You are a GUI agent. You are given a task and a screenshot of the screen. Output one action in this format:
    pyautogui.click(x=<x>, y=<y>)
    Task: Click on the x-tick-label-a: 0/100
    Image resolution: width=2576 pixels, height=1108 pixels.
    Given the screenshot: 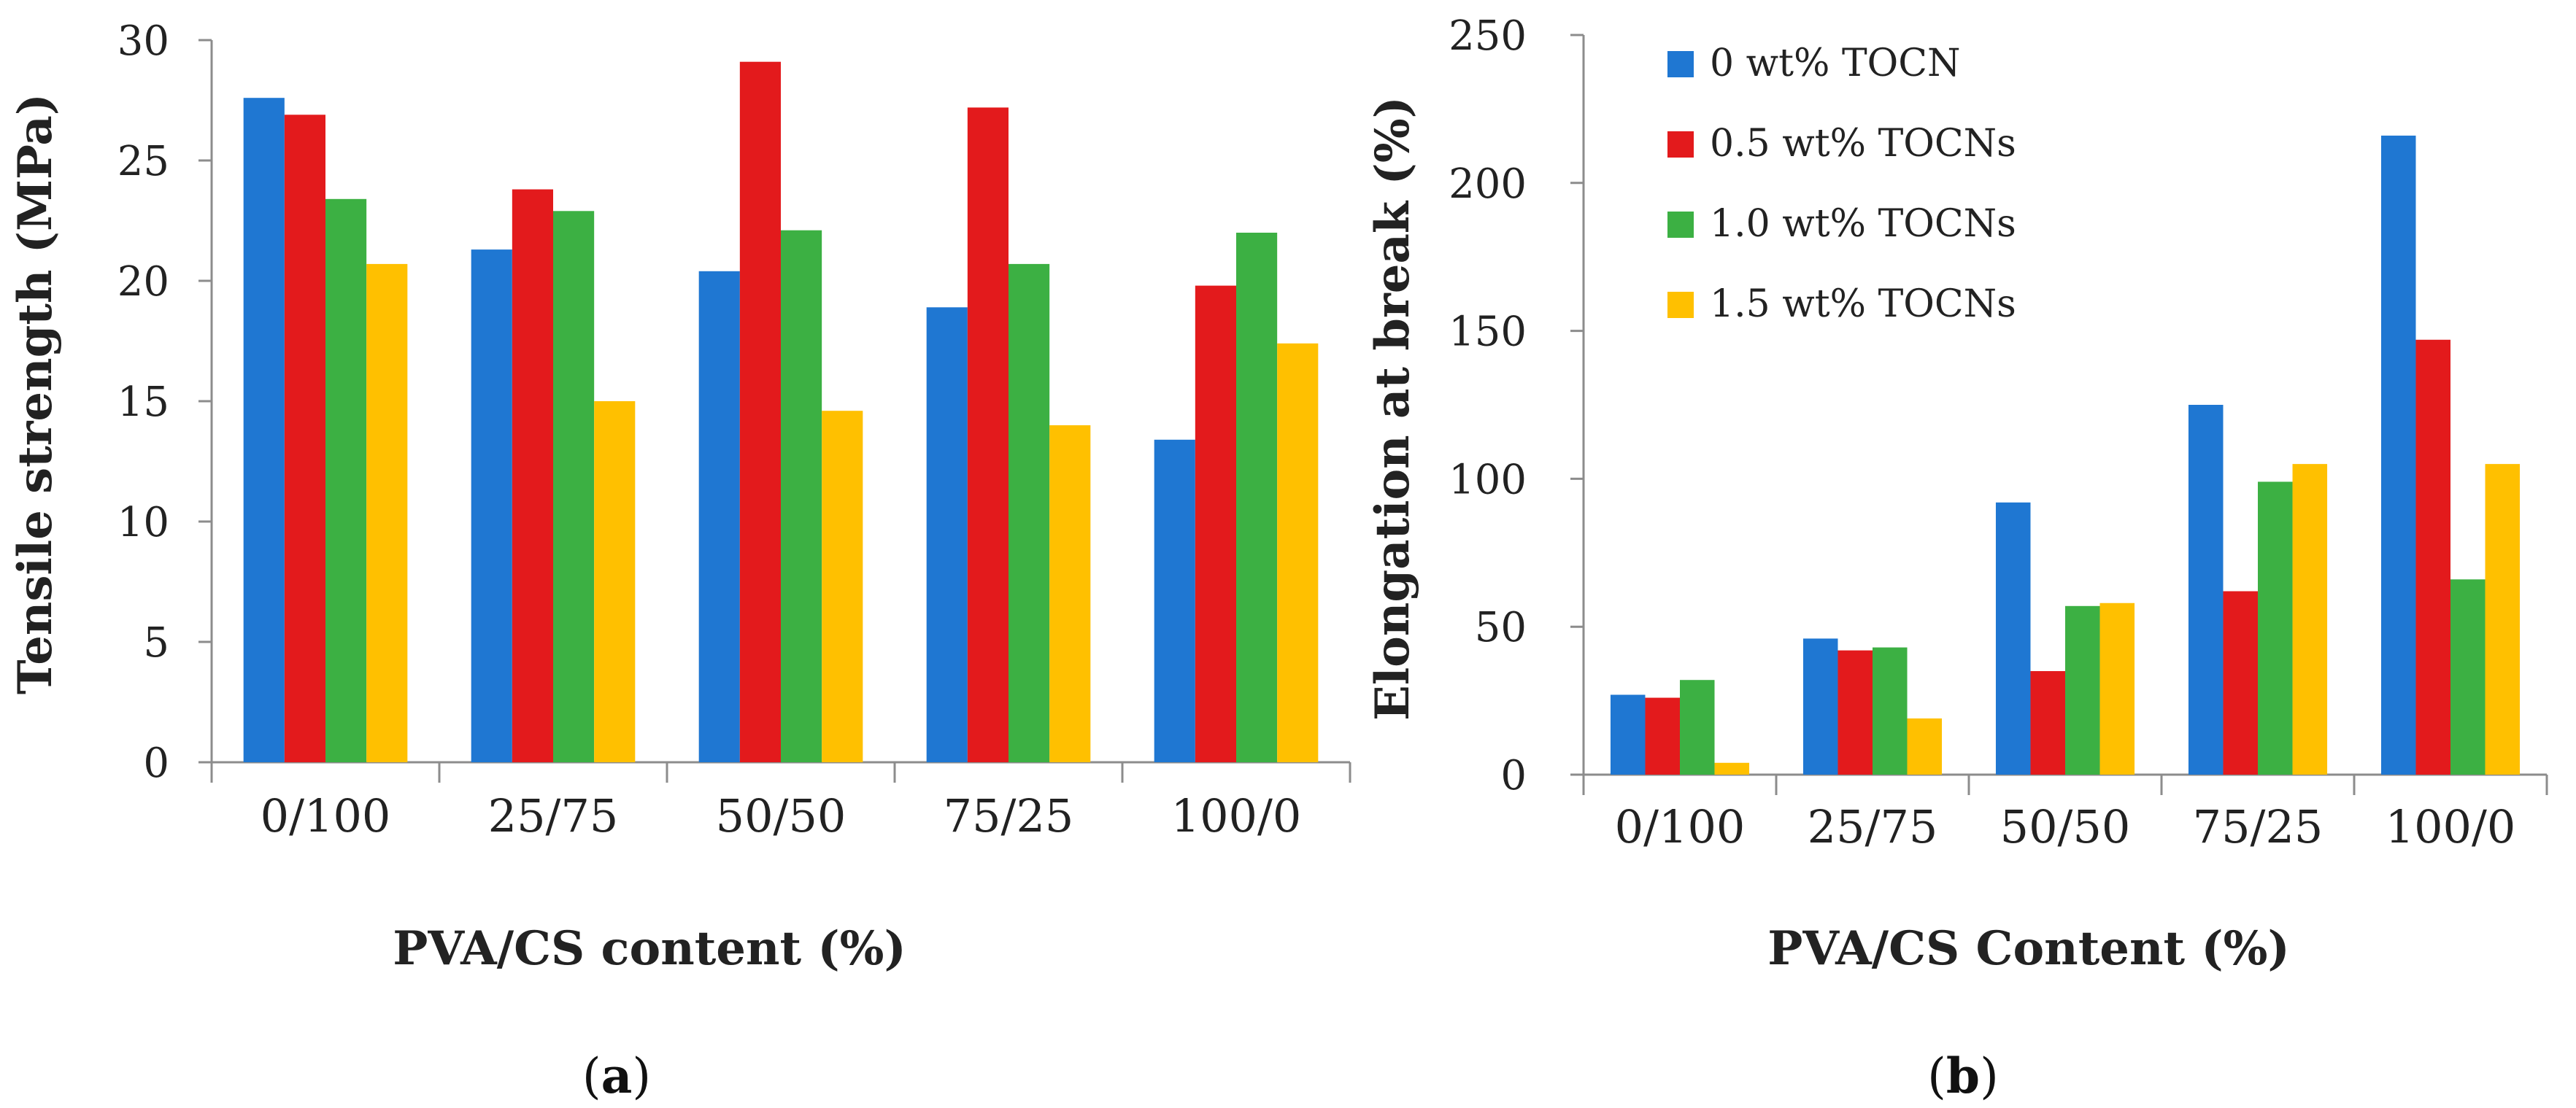 What is the action you would take?
    pyautogui.click(x=326, y=815)
    